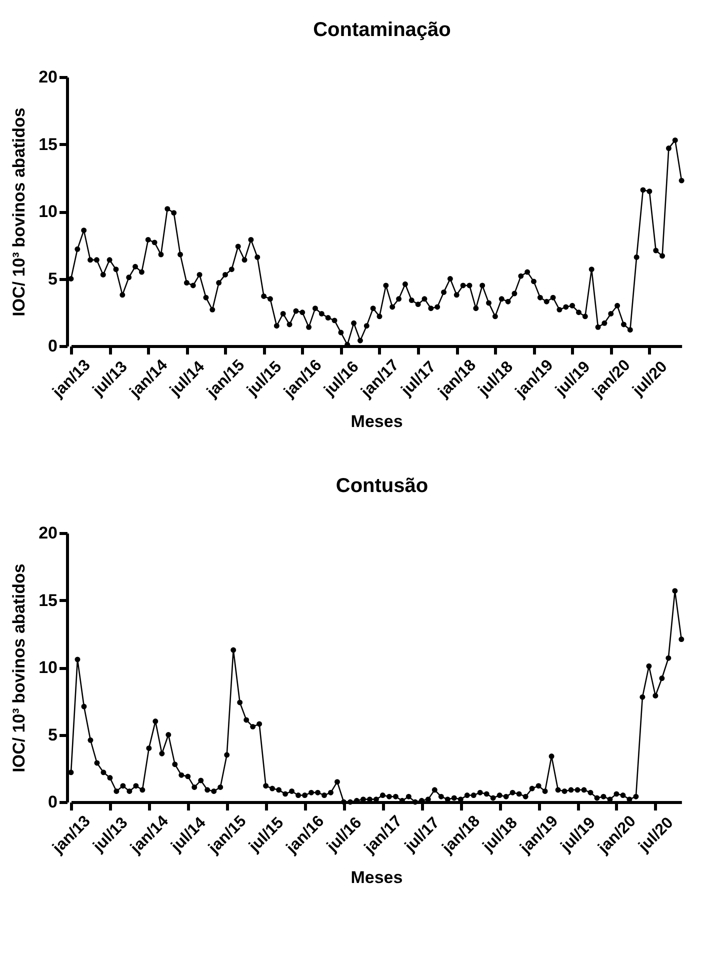 Image resolution: width=715 pixels, height=958 pixels. What do you see at coordinates (382, 486) in the screenshot?
I see `chart-title: Contusão` at bounding box center [382, 486].